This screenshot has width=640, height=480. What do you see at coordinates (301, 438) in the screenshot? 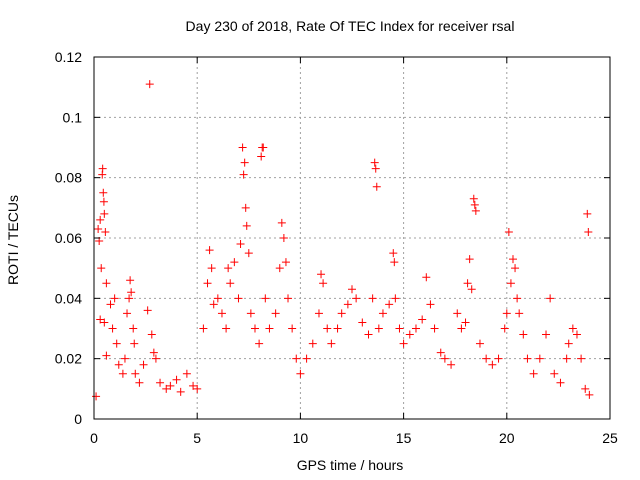
I see `x-tick-label: 10` at bounding box center [301, 438].